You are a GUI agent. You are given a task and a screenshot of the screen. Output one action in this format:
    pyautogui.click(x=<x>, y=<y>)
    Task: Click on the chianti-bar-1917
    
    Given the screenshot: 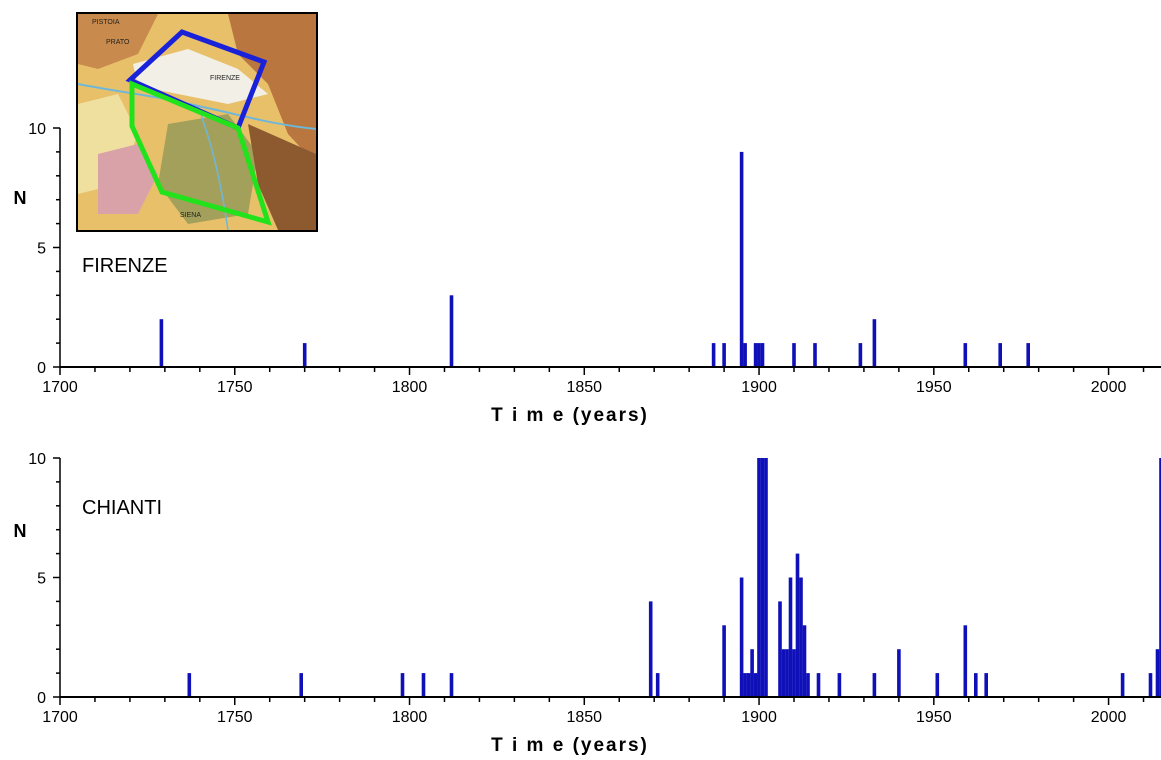 What is the action you would take?
    pyautogui.click(x=818, y=685)
    